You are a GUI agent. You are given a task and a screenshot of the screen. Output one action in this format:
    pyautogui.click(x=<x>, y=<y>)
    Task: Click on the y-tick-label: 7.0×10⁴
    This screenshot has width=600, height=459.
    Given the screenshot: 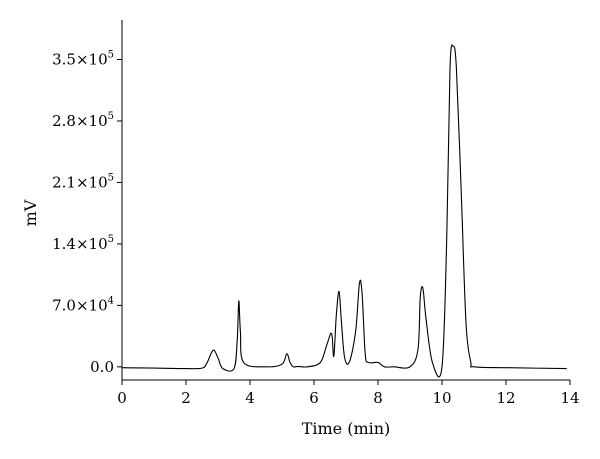 What is the action you would take?
    pyautogui.click(x=83, y=304)
    